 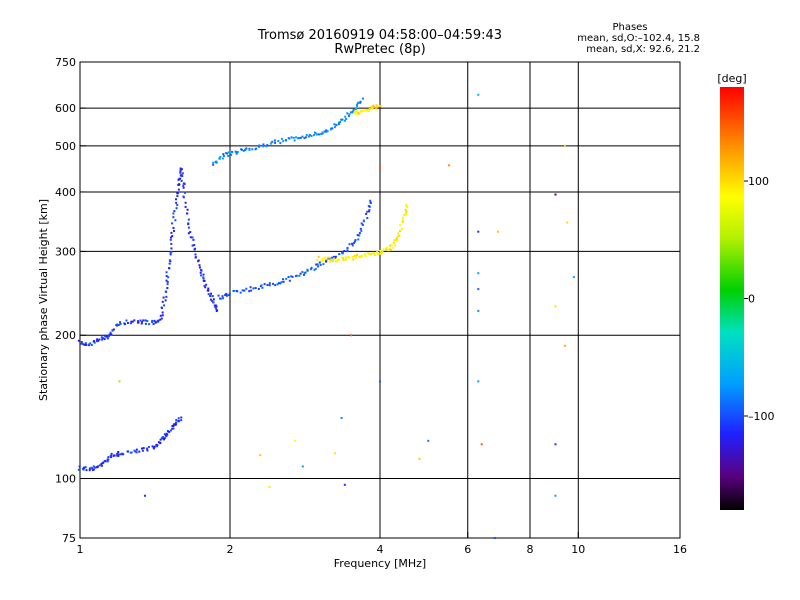 What do you see at coordinates (80, 549) in the screenshot?
I see `x-tick-label: 1` at bounding box center [80, 549].